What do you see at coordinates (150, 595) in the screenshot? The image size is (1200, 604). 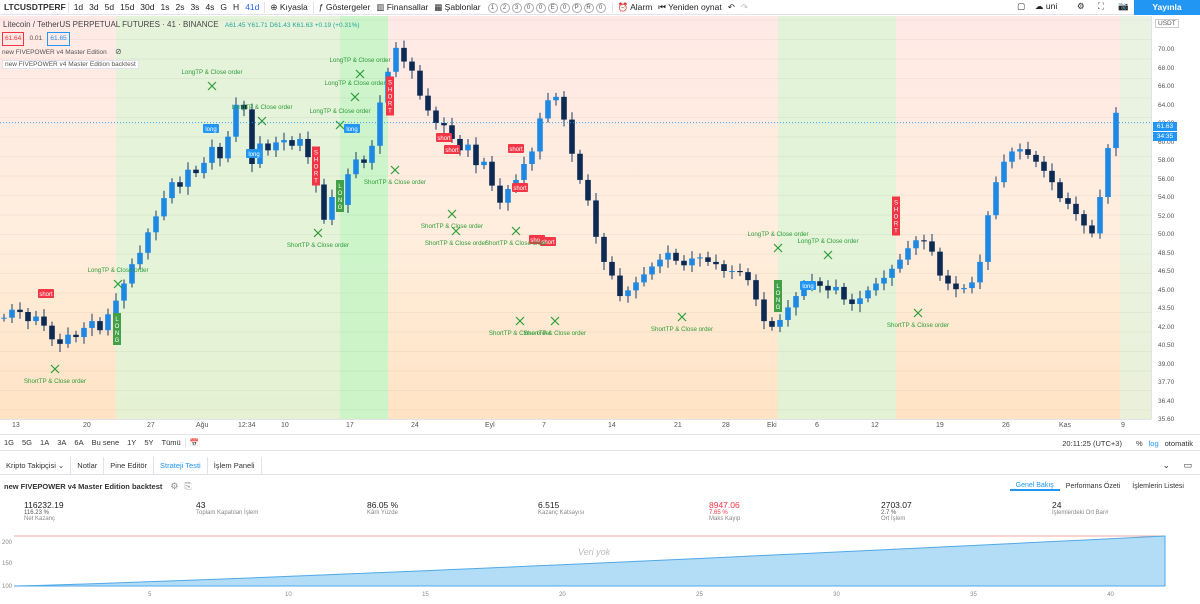 I see `equity-xtick: 5` at bounding box center [150, 595].